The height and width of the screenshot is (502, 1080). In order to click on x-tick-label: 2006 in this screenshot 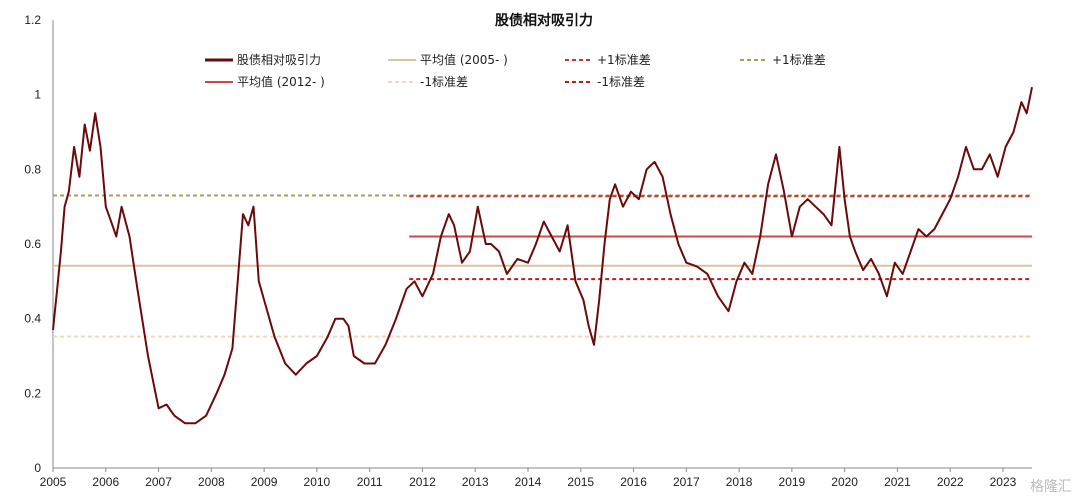, I will do `click(105, 482)`.